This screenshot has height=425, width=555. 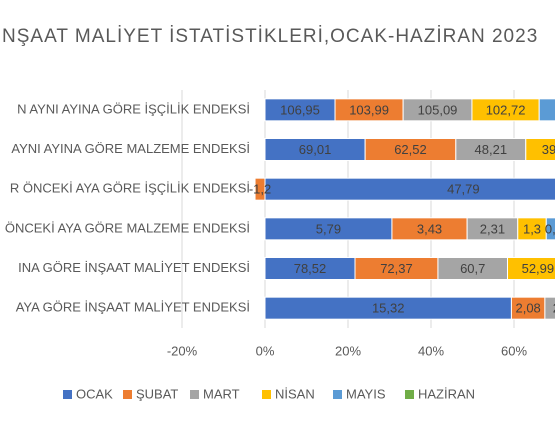 I want to click on y-tick-label: AYNI AYINA GÖRE MALZEME ENDEKSİ, so click(x=130, y=148).